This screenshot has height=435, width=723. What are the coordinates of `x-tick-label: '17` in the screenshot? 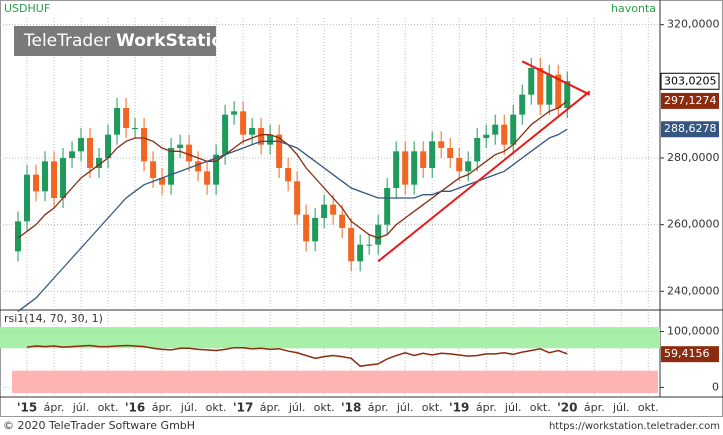 It's located at (243, 408).